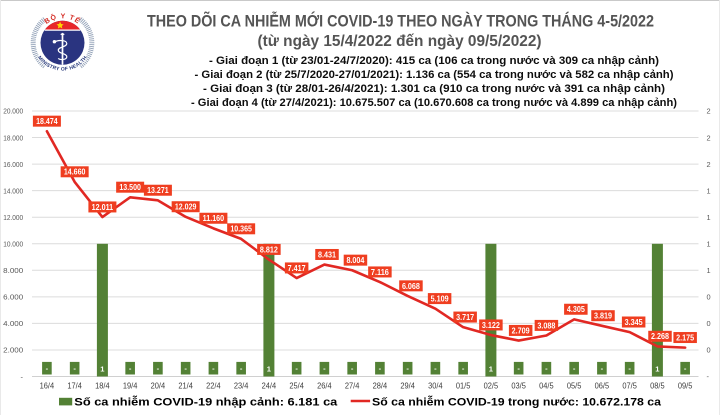 The image size is (720, 415). What do you see at coordinates (269, 249) in the screenshot?
I see `svg-text: 8.812` at bounding box center [269, 249].